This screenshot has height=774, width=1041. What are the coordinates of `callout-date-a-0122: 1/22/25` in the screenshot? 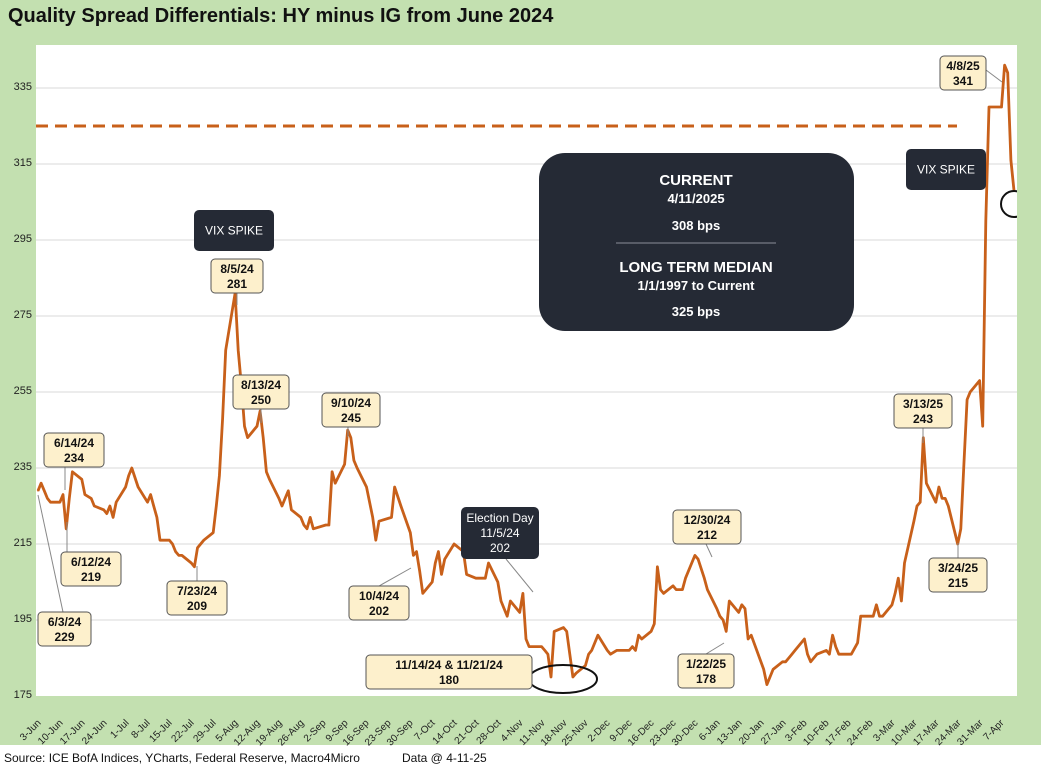 It's located at (706, 664).